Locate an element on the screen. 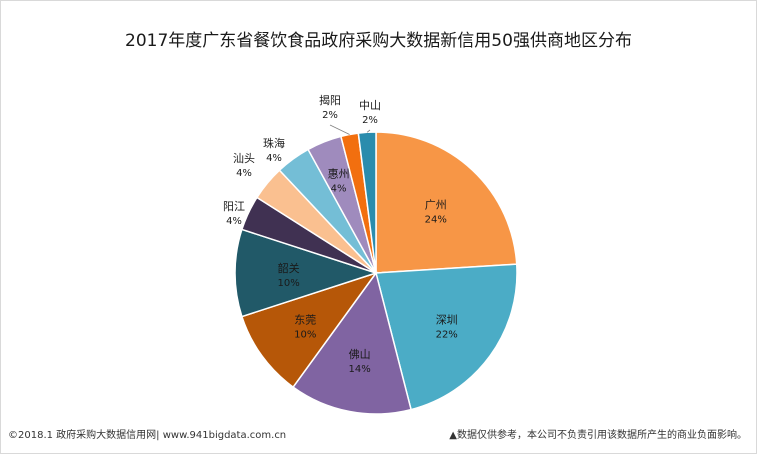  slice-label-7: 珠海 is located at coordinates (274, 143).